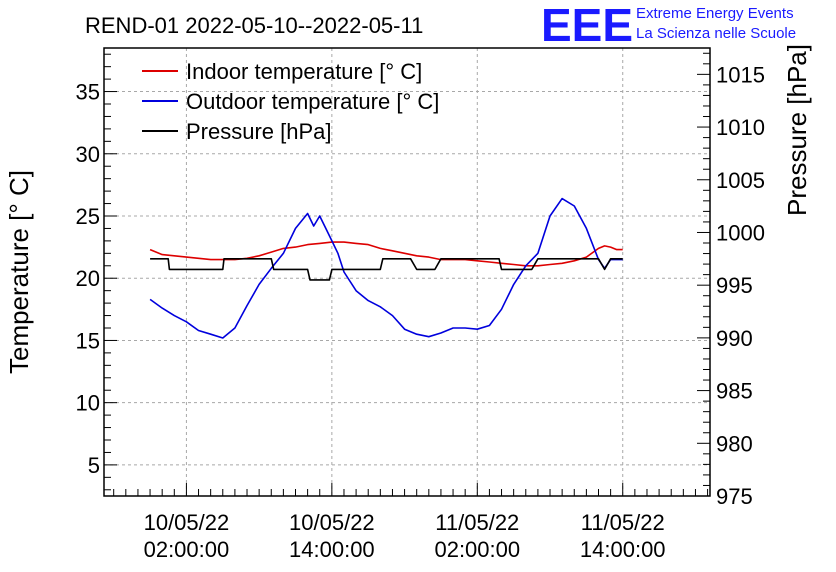  What do you see at coordinates (19, 272) in the screenshot?
I see `y-axis-title: Temperature [° C]` at bounding box center [19, 272].